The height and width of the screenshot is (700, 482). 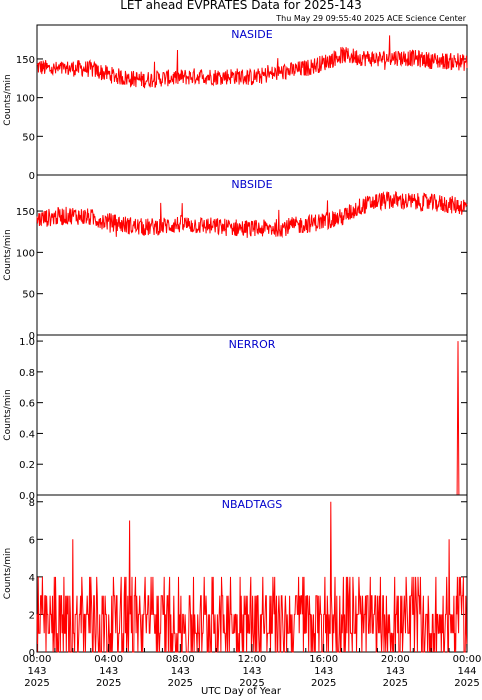 I want to click on series-label: NERROR, so click(x=252, y=344).